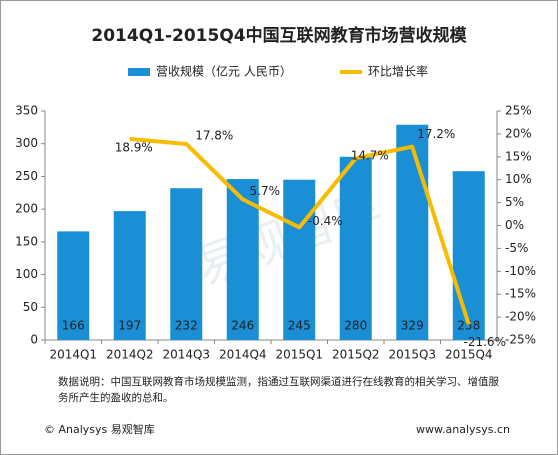 This screenshot has width=558, height=455. I want to click on line-value-label: 17.2%, so click(436, 134).